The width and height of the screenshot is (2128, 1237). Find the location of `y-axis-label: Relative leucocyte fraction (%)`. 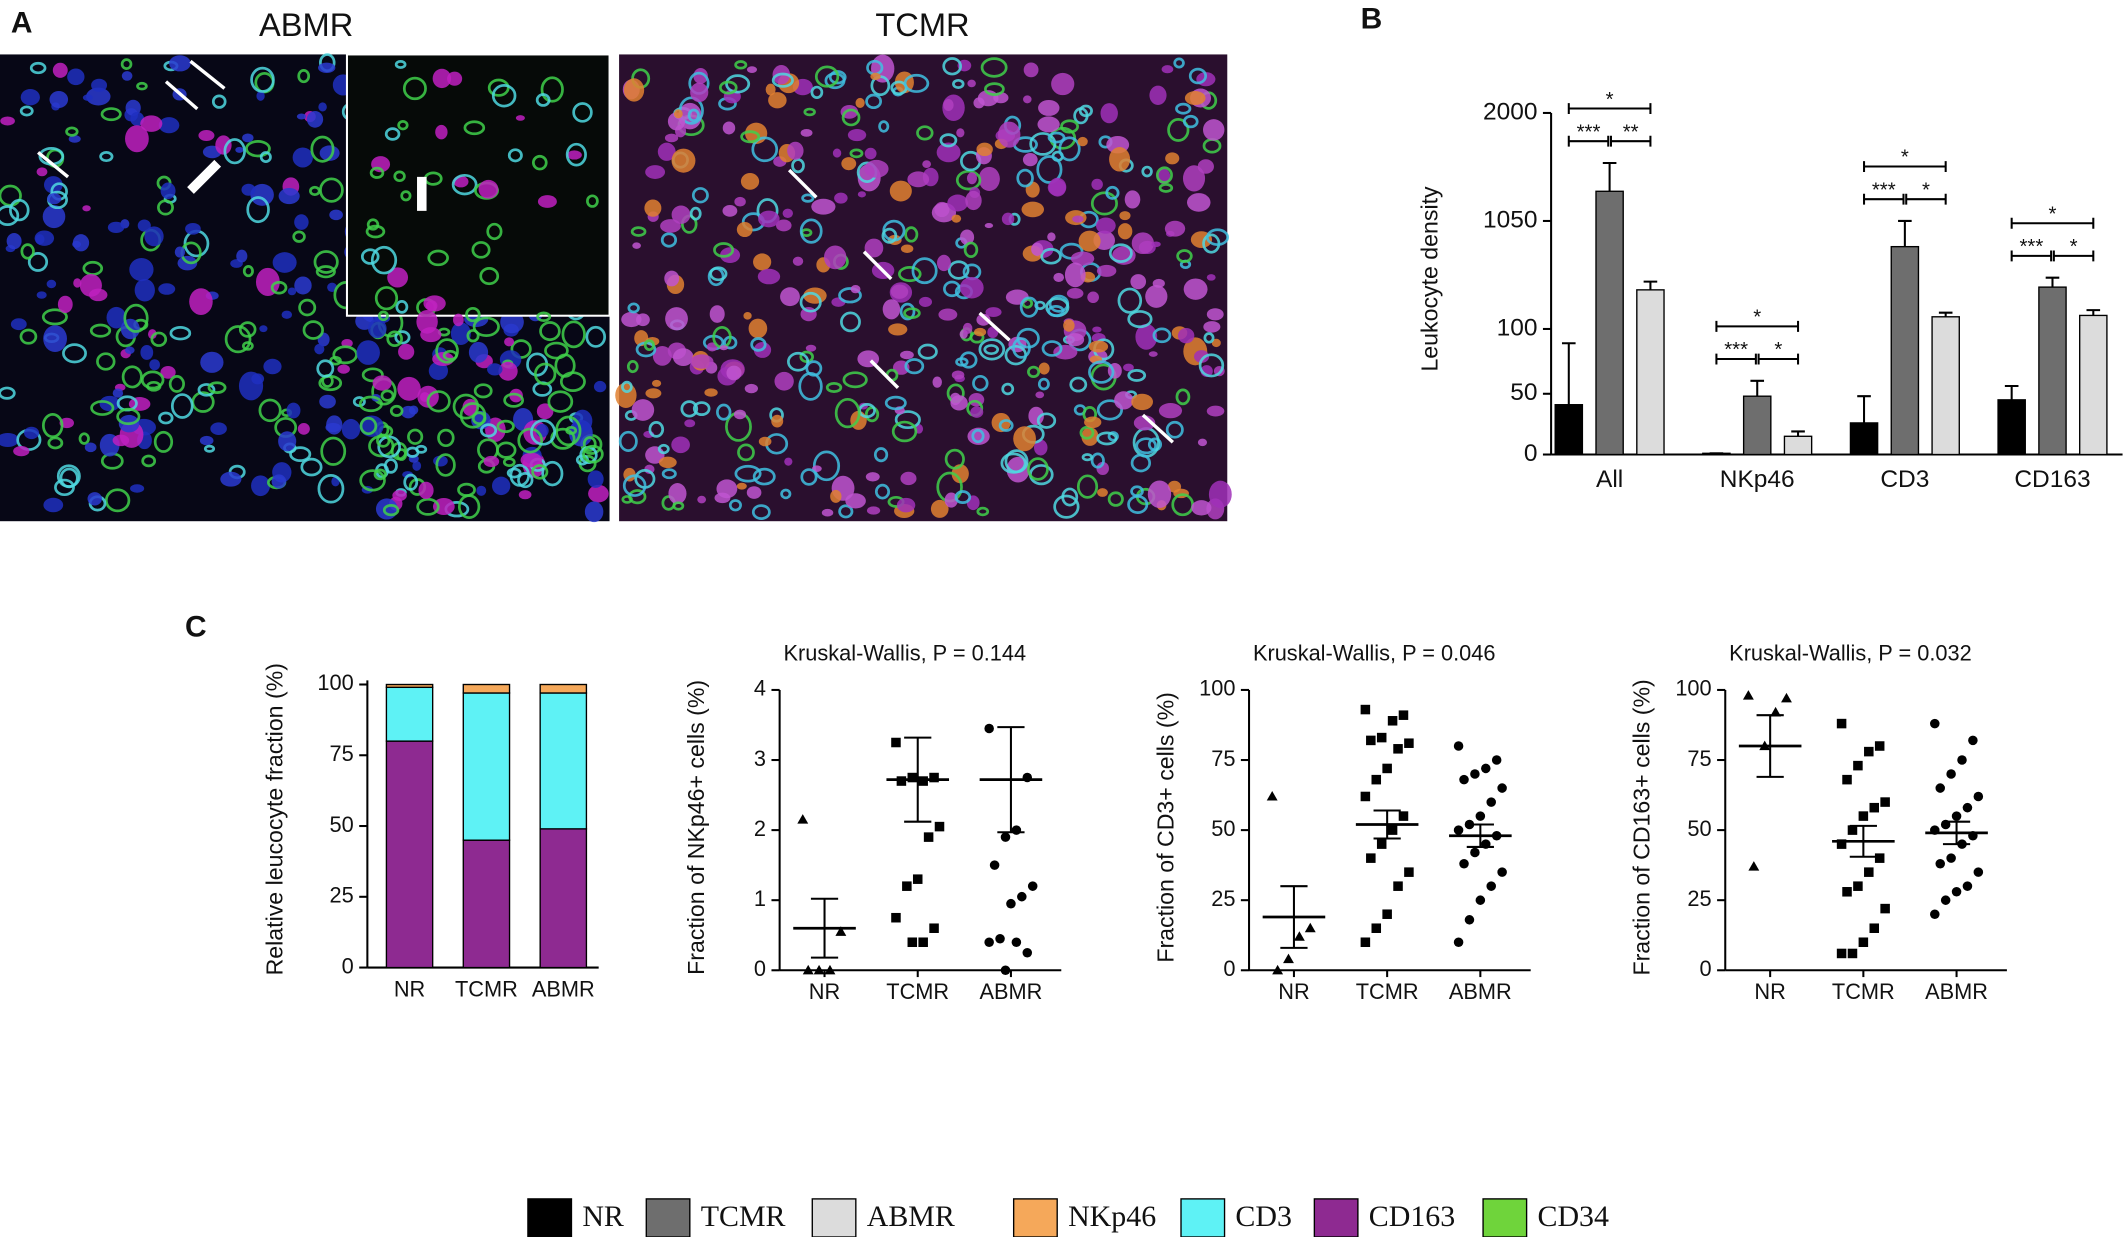

y-axis-label: Relative leucocyte fraction (%) is located at coordinates (274, 819).